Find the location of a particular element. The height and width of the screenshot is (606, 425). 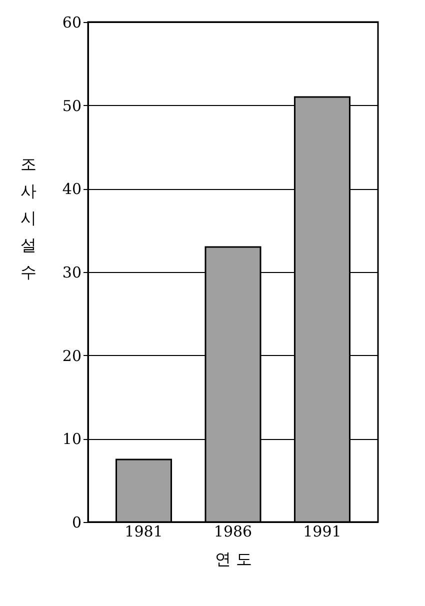

y-tick-label: 10 is located at coordinates (72, 439).